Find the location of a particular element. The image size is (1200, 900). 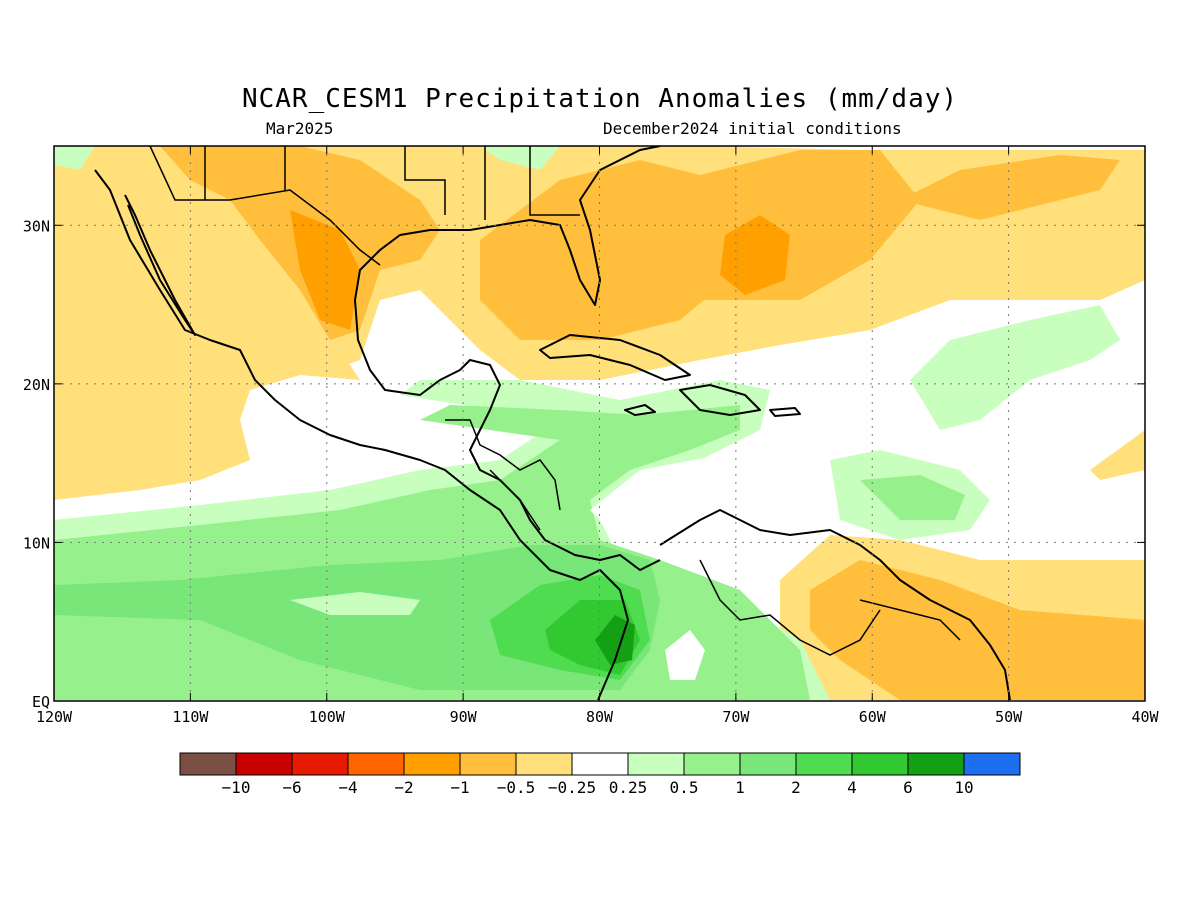

colorbar-label: −4 is located at coordinates (347, 787).